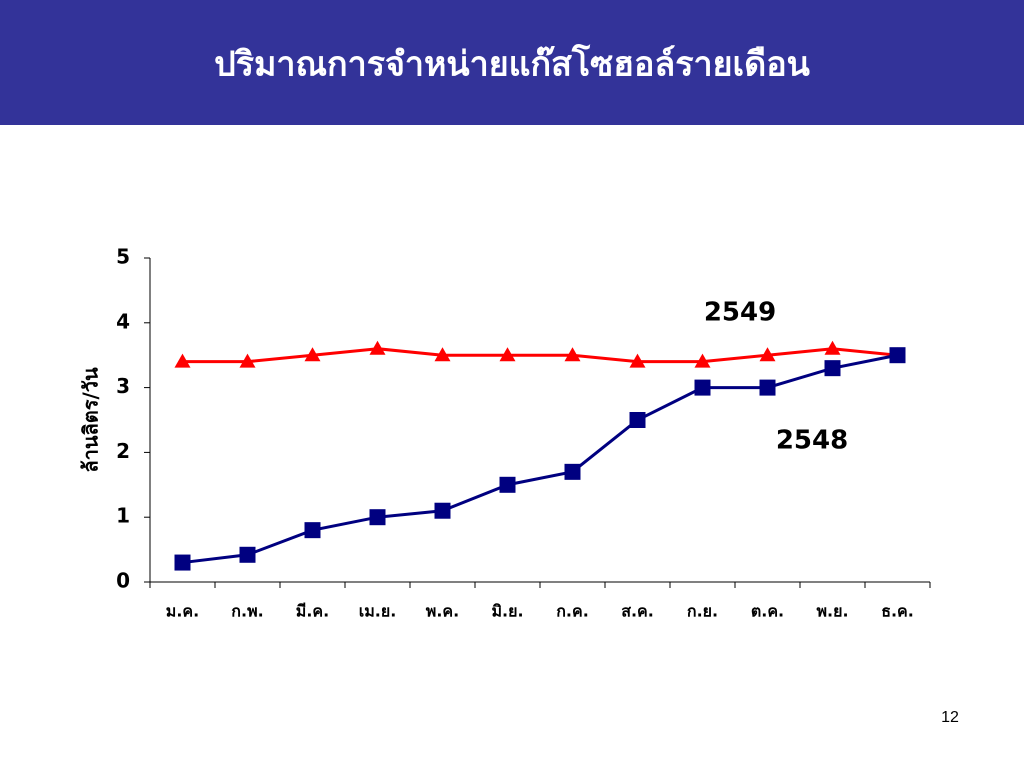  Describe the element at coordinates (91, 420) in the screenshot. I see `y-axis-label: ล้านลิตร/วัน` at that location.